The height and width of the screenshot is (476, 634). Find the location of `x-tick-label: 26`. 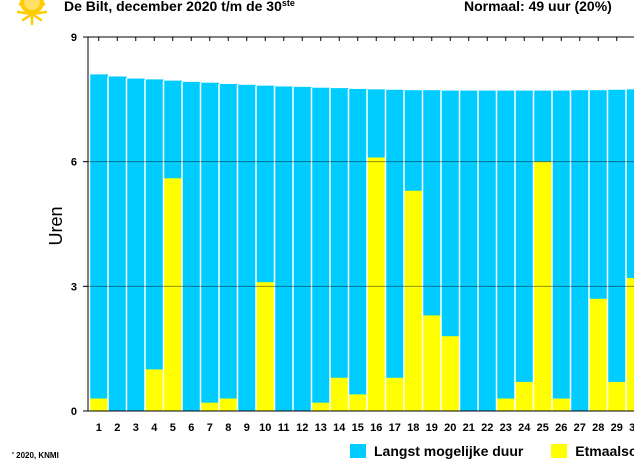

x-tick-label: 26 is located at coordinates (561, 428).